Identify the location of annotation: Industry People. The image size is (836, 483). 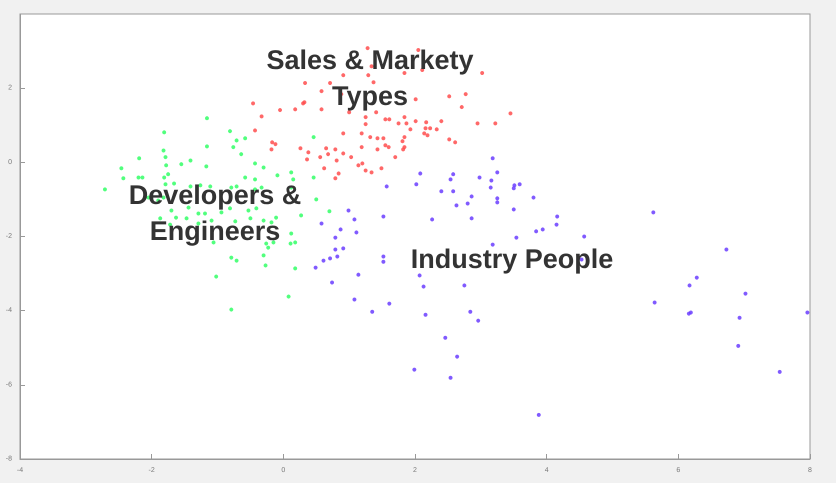
(512, 259).